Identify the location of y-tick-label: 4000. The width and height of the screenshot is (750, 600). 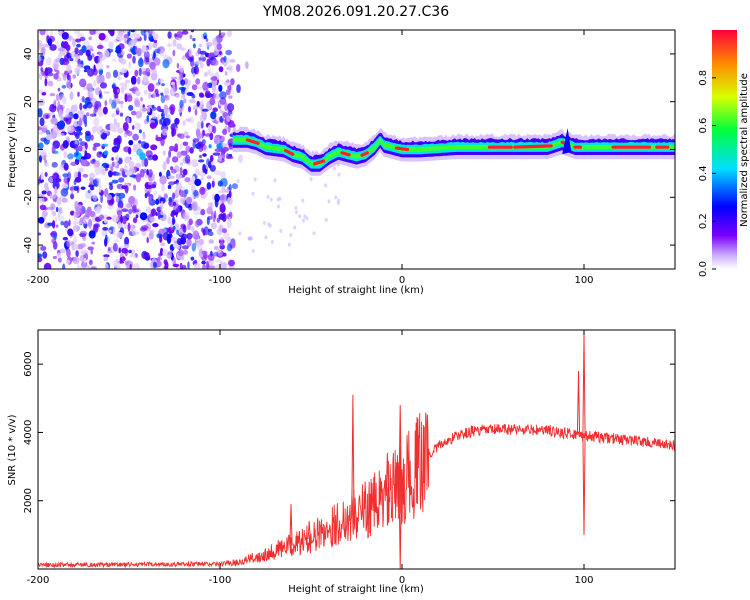
(28, 432).